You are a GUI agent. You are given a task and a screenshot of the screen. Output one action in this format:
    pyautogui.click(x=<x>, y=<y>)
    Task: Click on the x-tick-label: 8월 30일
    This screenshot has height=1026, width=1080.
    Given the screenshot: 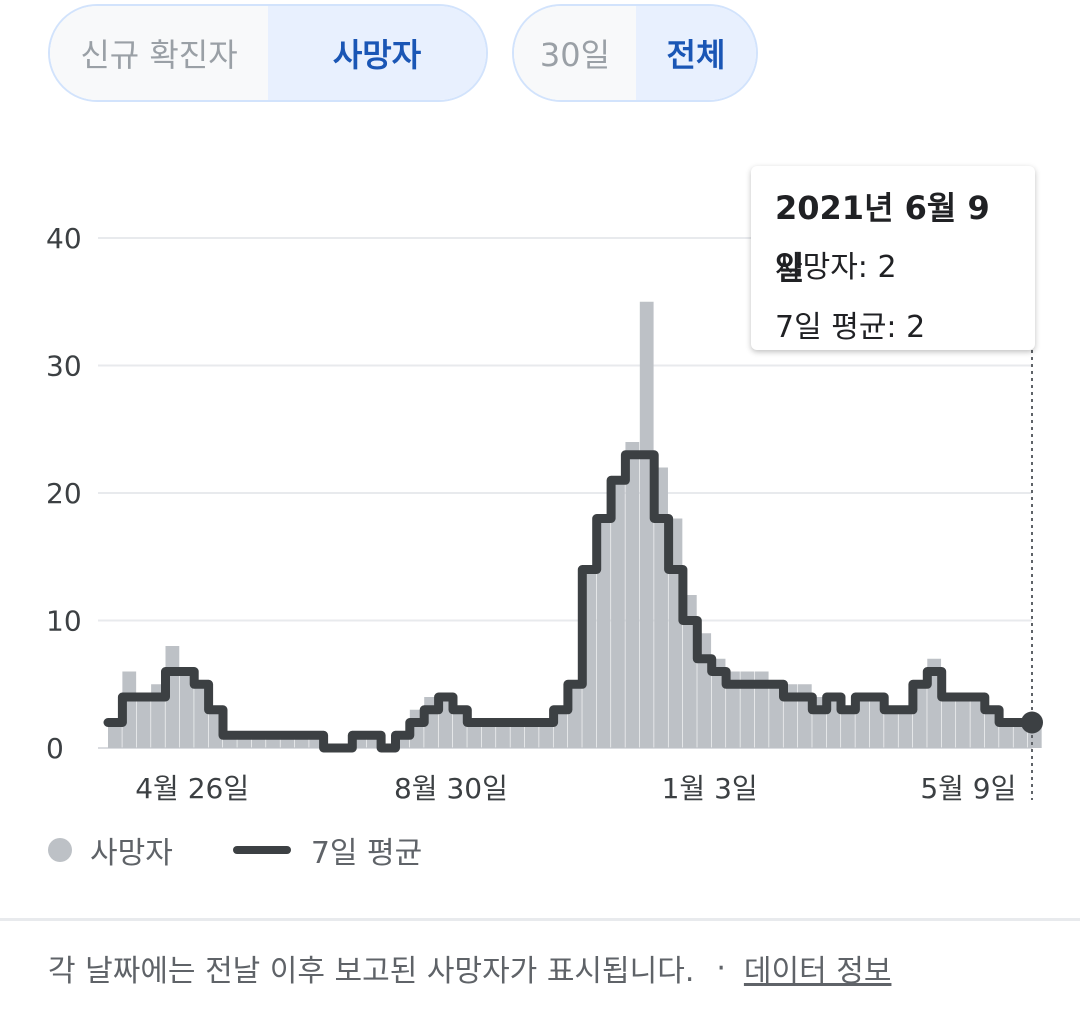 What is the action you would take?
    pyautogui.click(x=451, y=788)
    